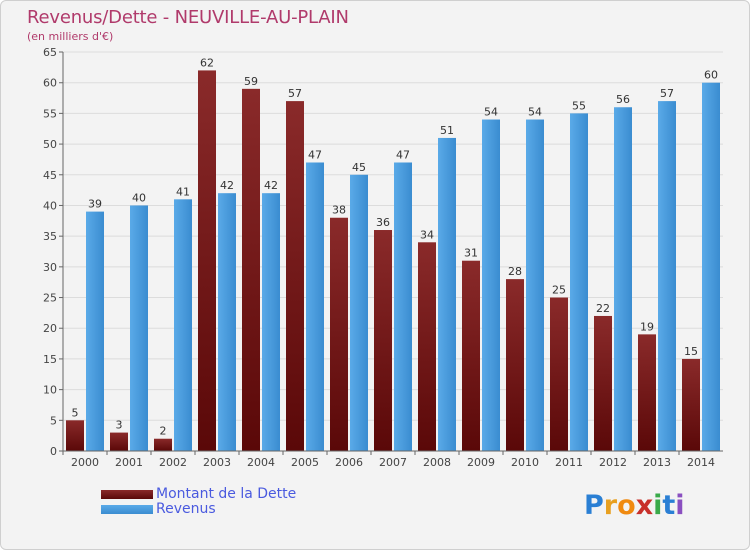 Image resolution: width=750 pixels, height=550 pixels. I want to click on x-tick-label: 2009, so click(481, 462).